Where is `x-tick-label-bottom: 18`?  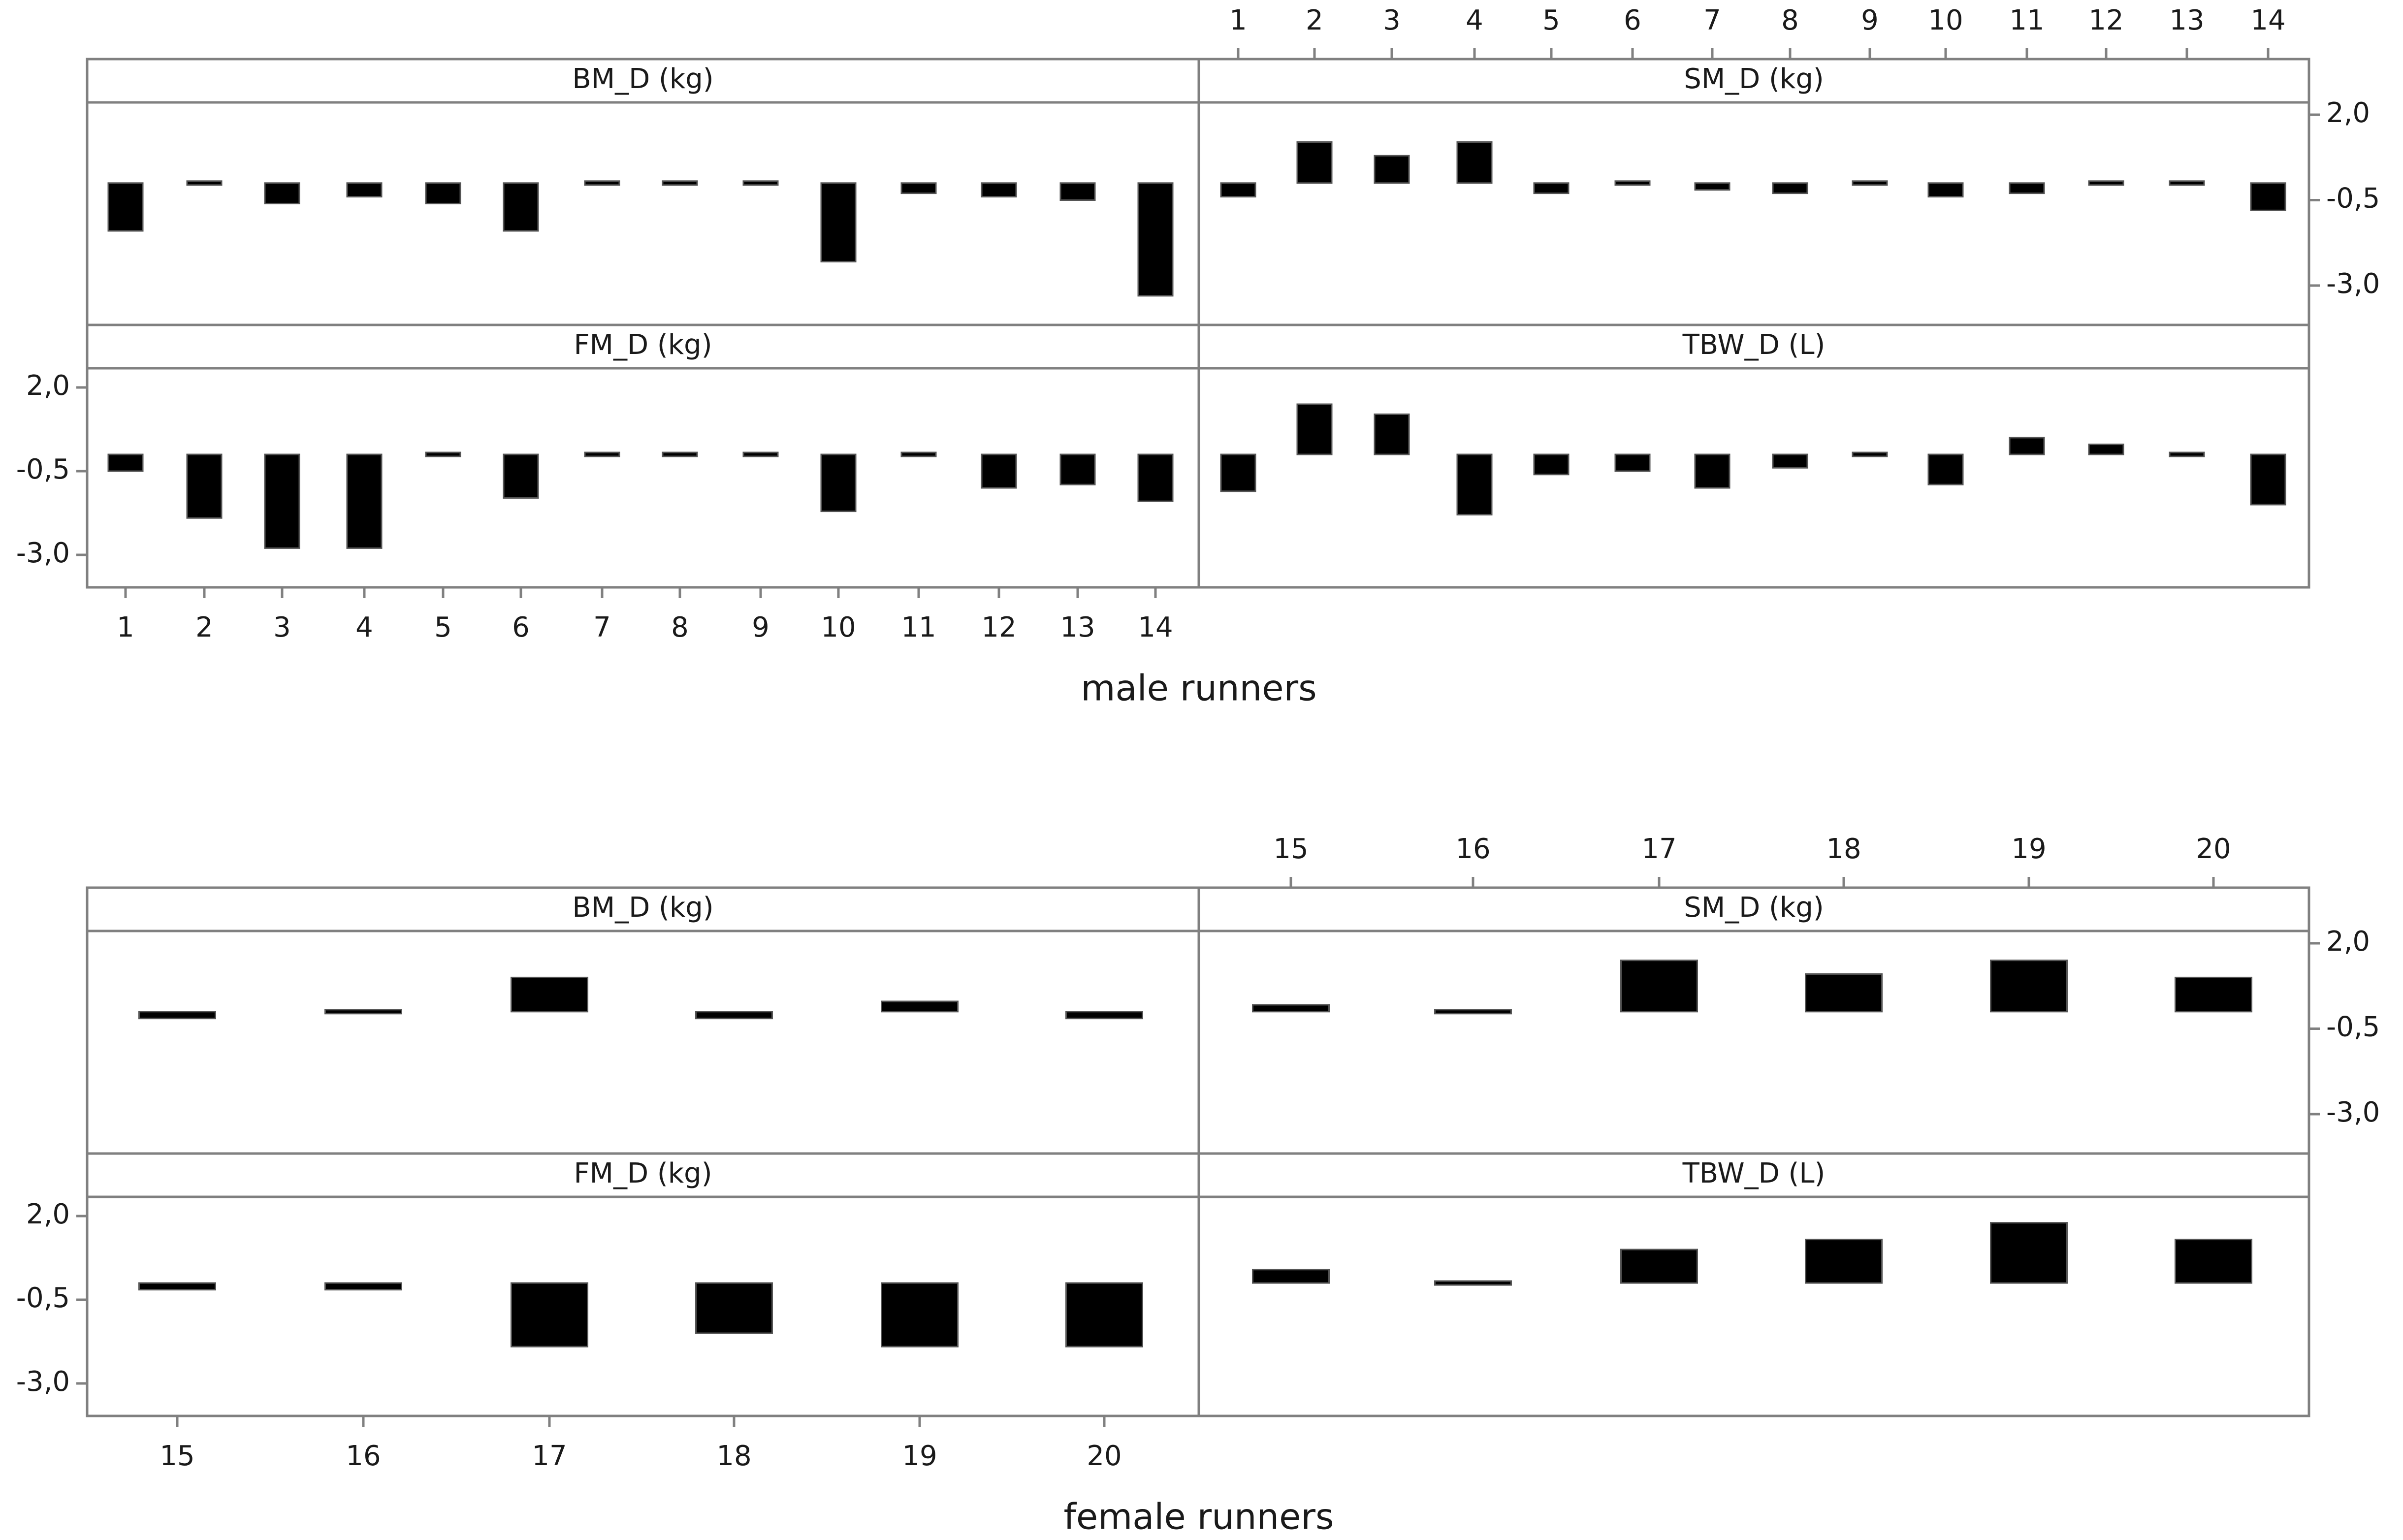 x-tick-label-bottom: 18 is located at coordinates (733, 1456).